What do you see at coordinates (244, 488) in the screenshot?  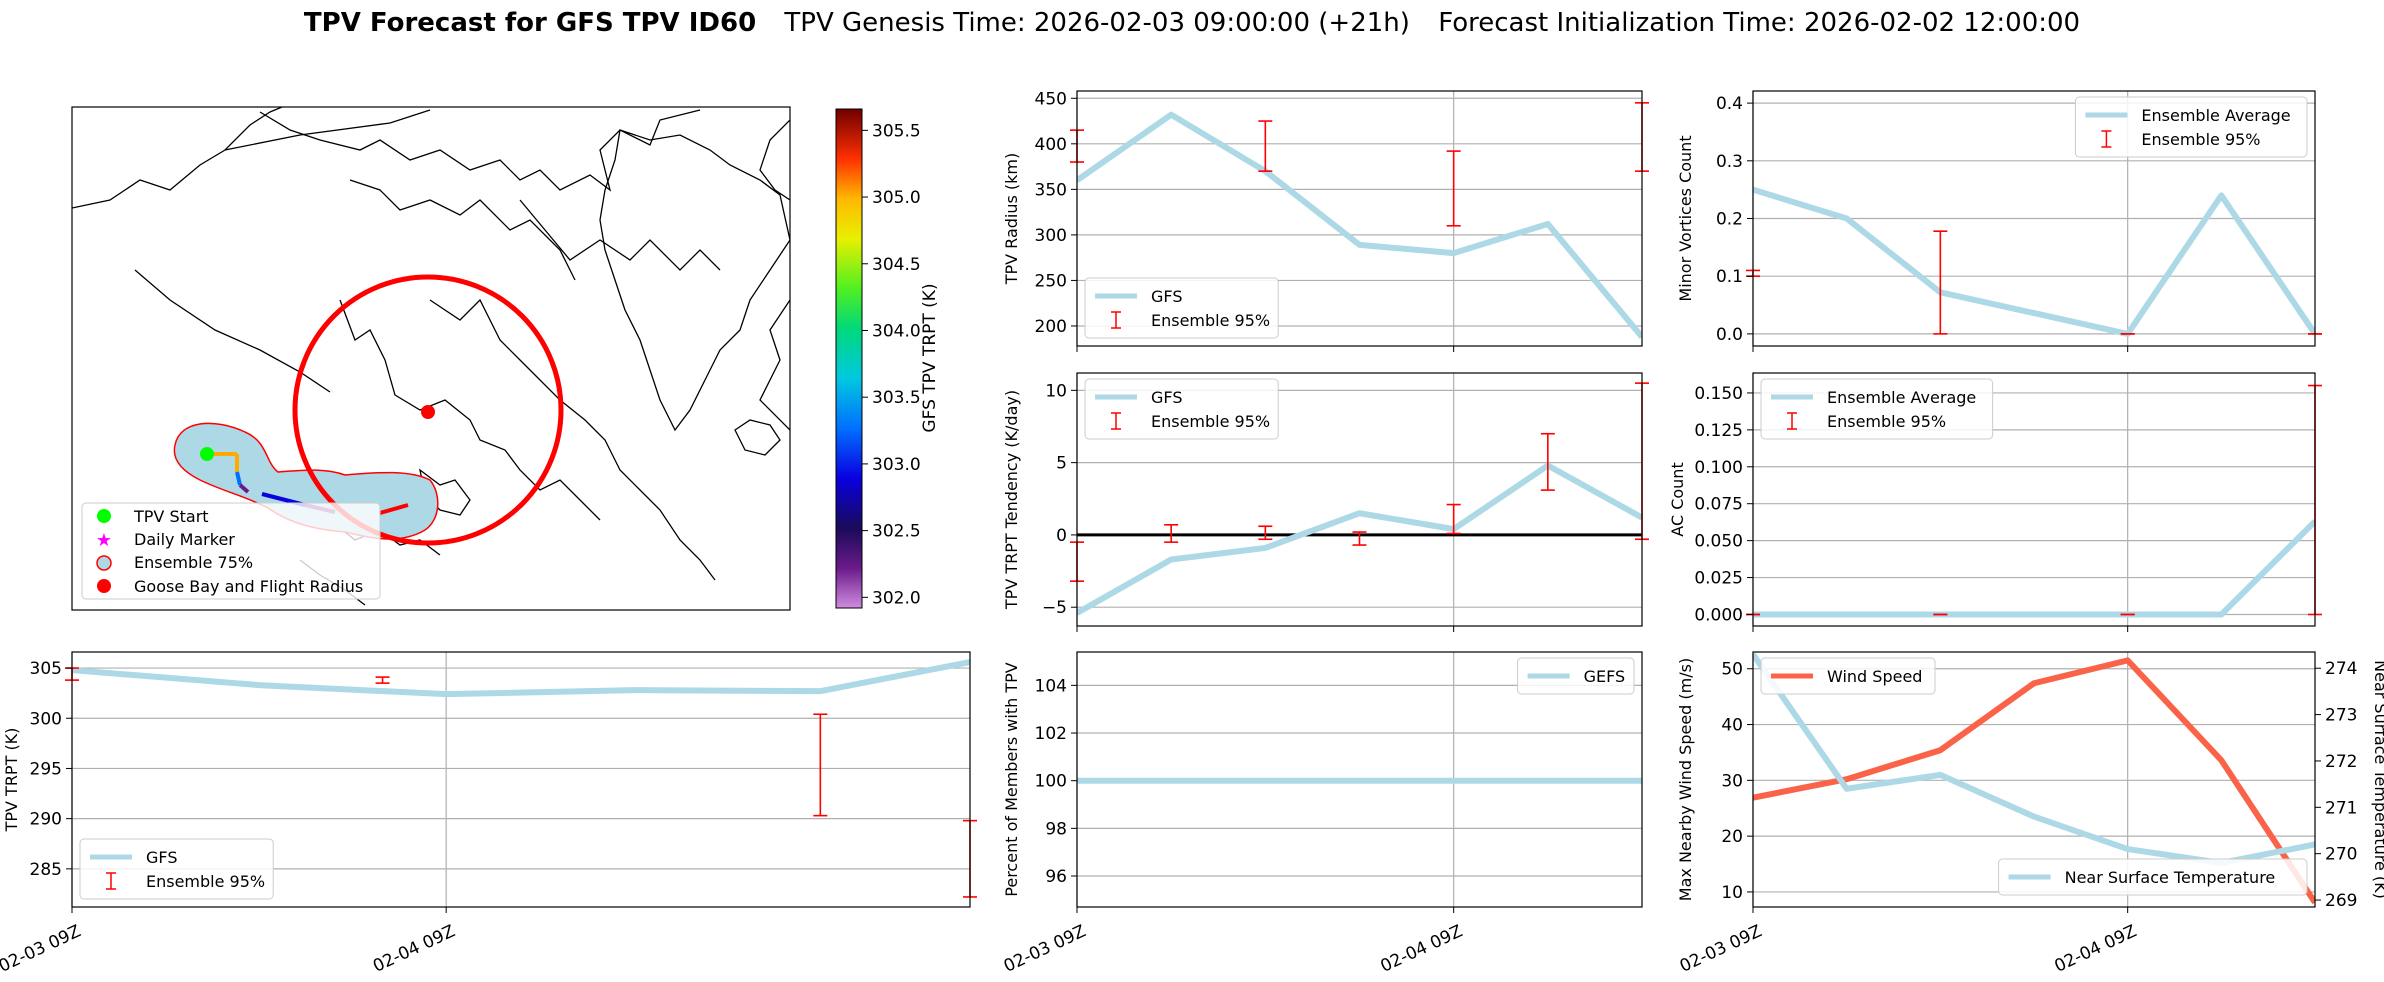 I see `gfs-track-d` at bounding box center [244, 488].